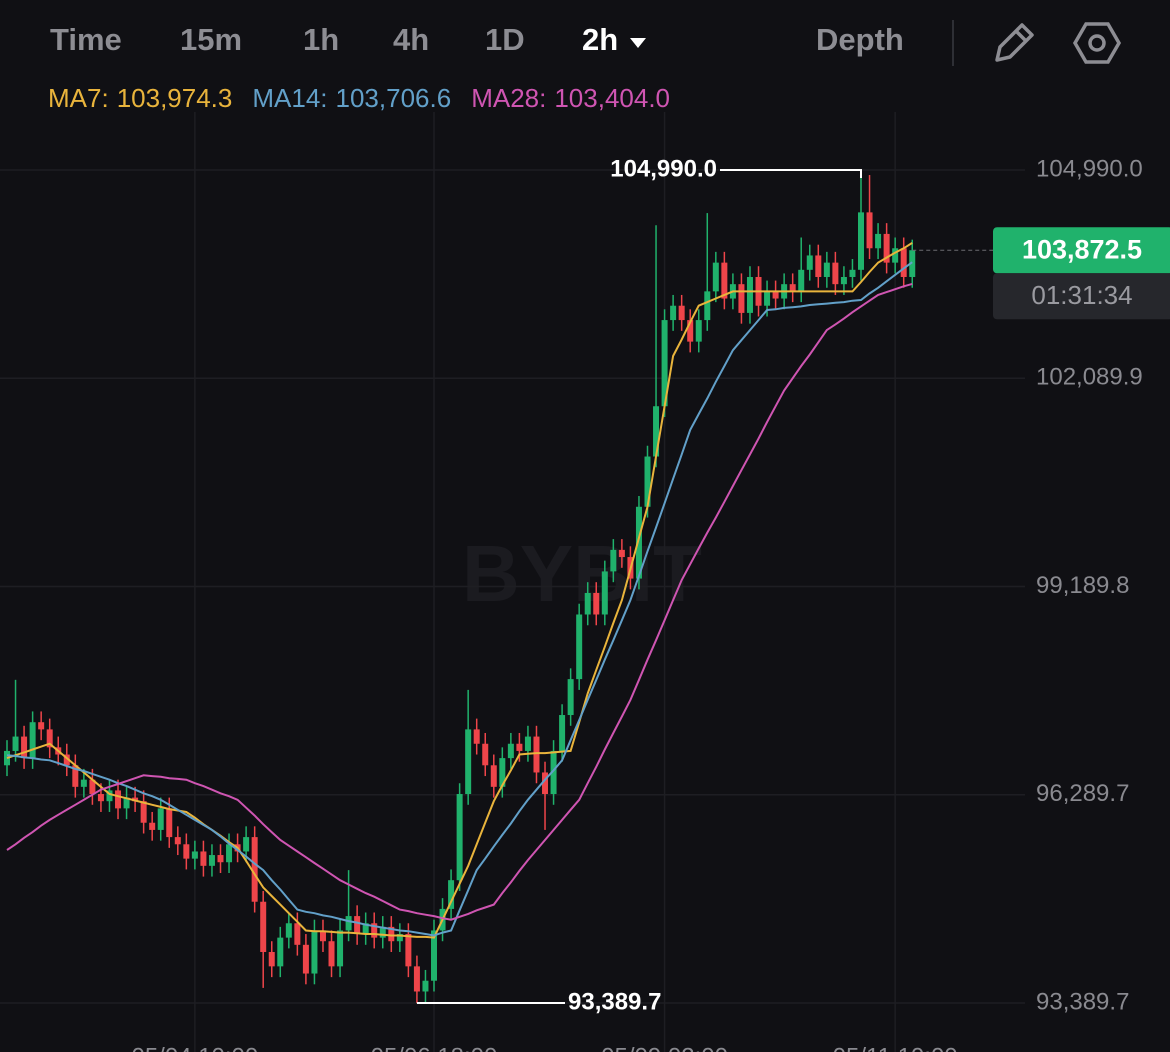 This screenshot has height=1052, width=1170. What do you see at coordinates (1082, 585) in the screenshot?
I see `y-tick-label: 99,189.8` at bounding box center [1082, 585].